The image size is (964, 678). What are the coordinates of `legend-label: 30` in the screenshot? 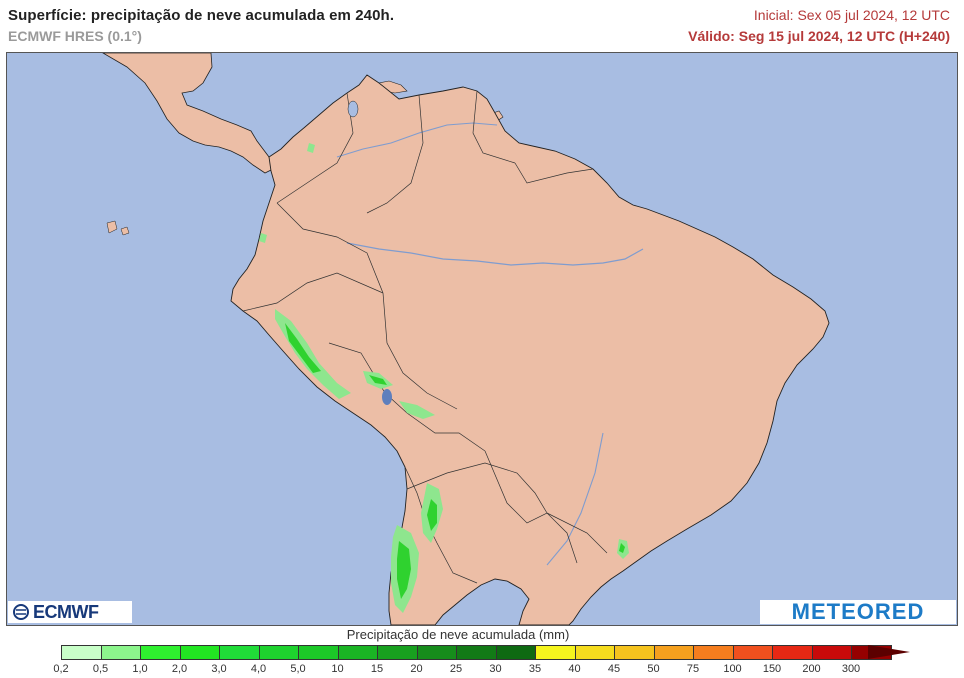 It's located at (495, 669).